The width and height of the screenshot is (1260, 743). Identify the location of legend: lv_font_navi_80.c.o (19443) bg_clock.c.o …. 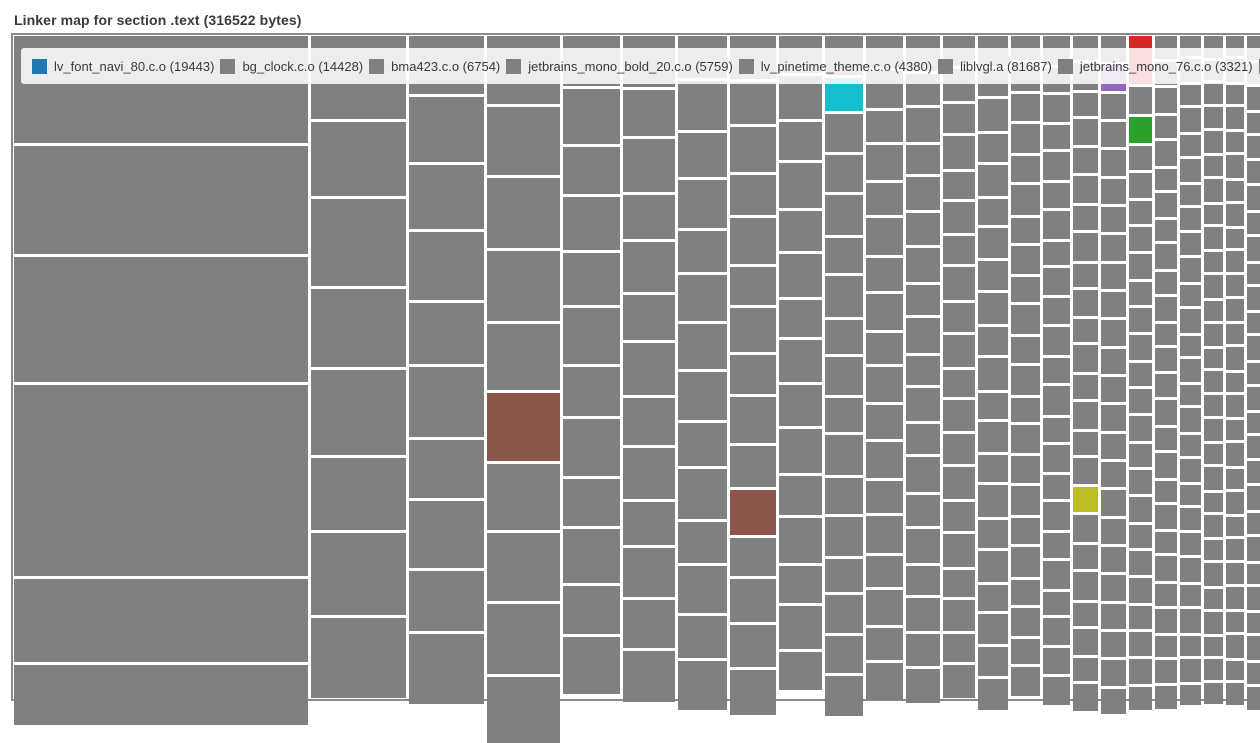
(640, 66).